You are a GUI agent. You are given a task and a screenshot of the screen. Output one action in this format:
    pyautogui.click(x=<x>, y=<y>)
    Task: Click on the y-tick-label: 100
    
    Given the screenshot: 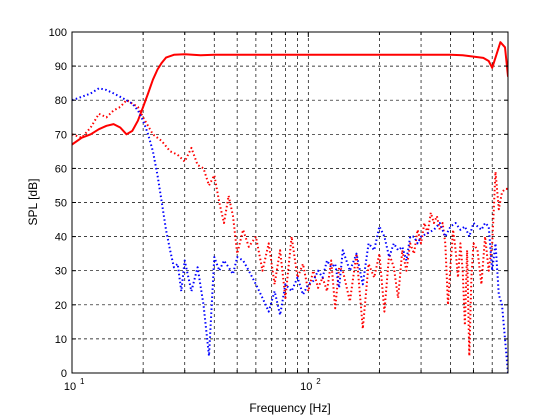 What is the action you would take?
    pyautogui.click(x=58, y=33)
    